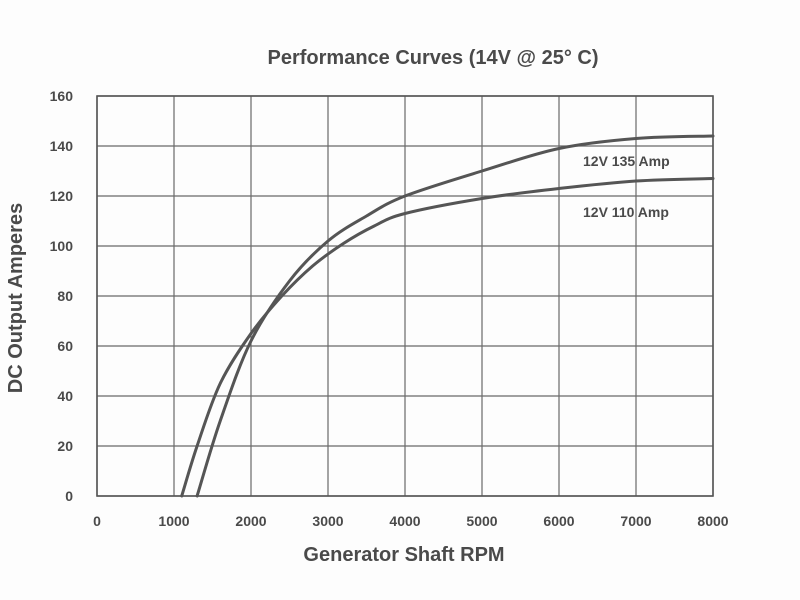 This screenshot has height=600, width=800. I want to click on x-tick-label: 4000, so click(404, 521).